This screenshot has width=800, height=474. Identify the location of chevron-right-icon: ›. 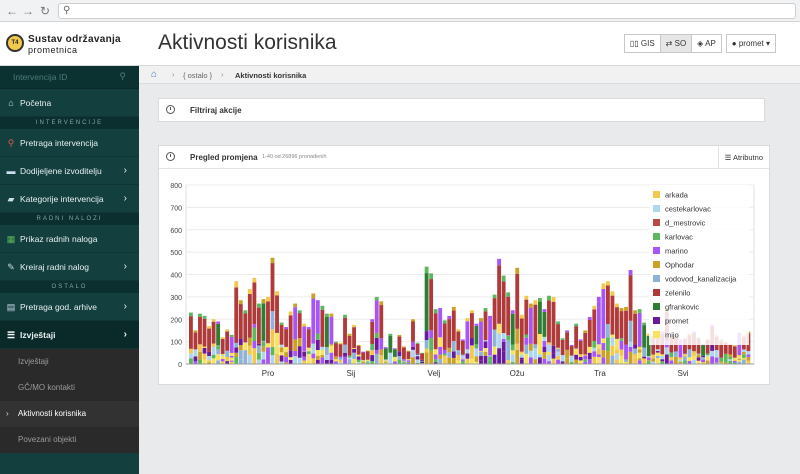
(173, 74).